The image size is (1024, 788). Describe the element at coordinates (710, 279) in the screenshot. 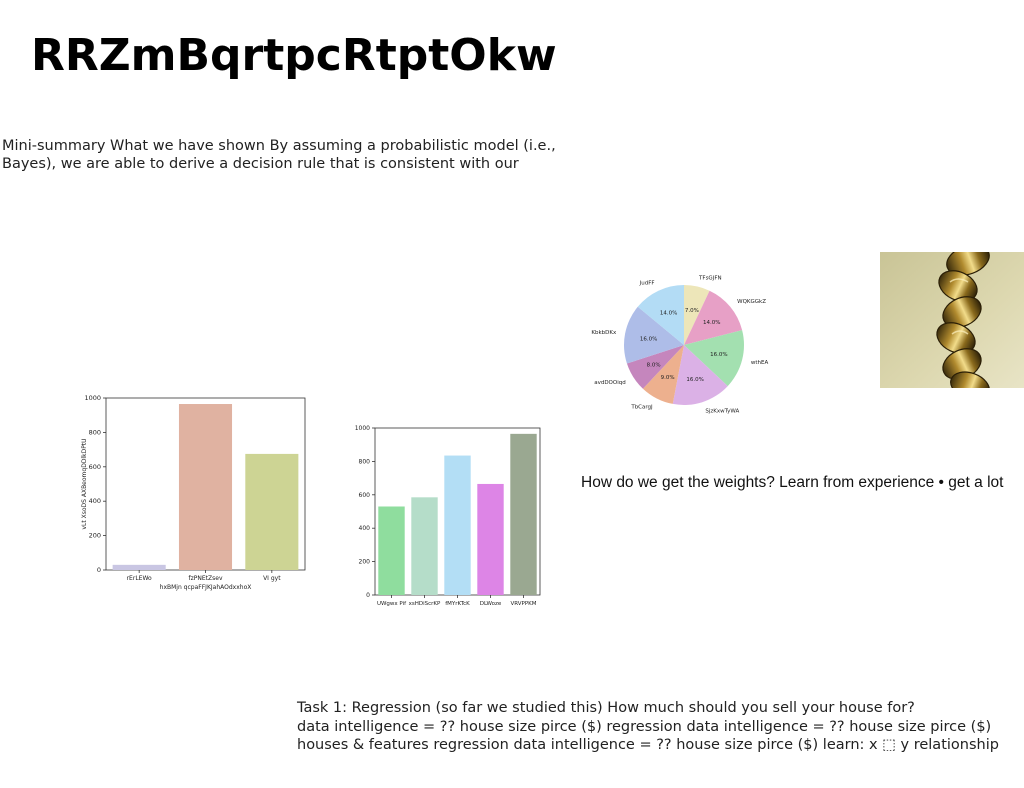

I see `pie-slice-label: TFsGJFN` at that location.